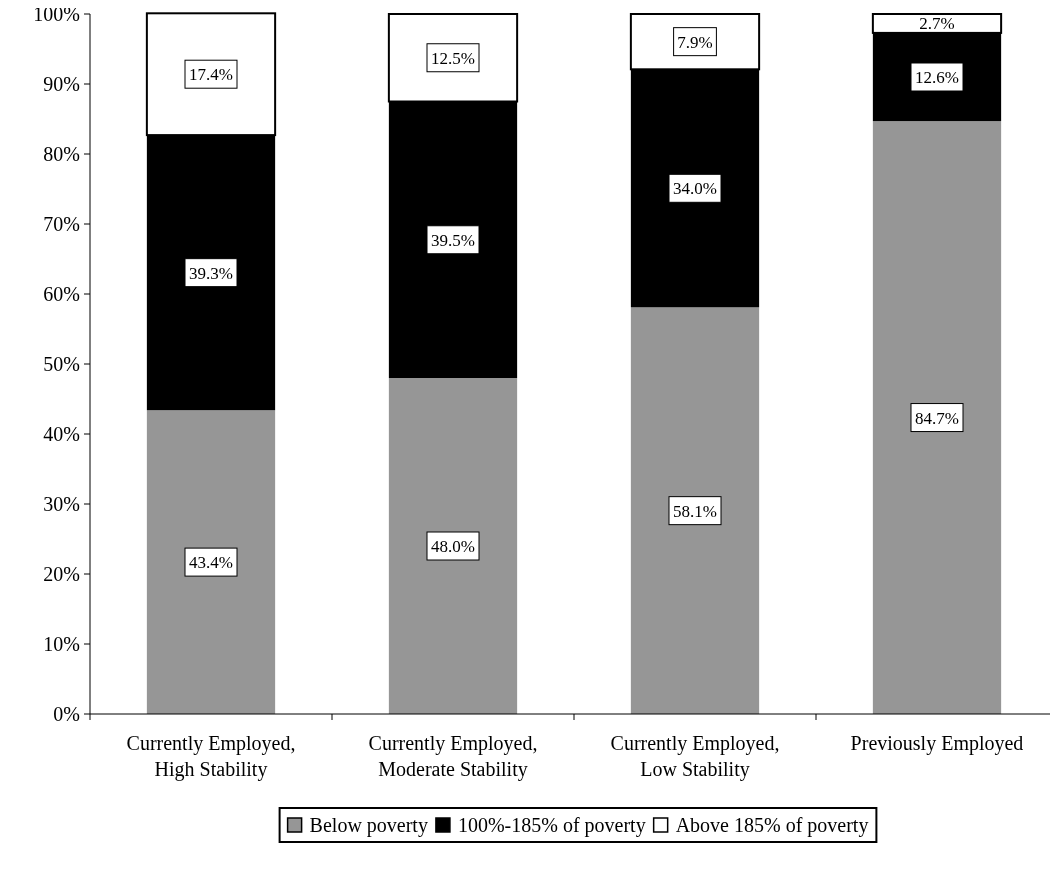 This screenshot has height=878, width=1058. Describe the element at coordinates (368, 825) in the screenshot. I see `legend-label: Below poverty` at that location.